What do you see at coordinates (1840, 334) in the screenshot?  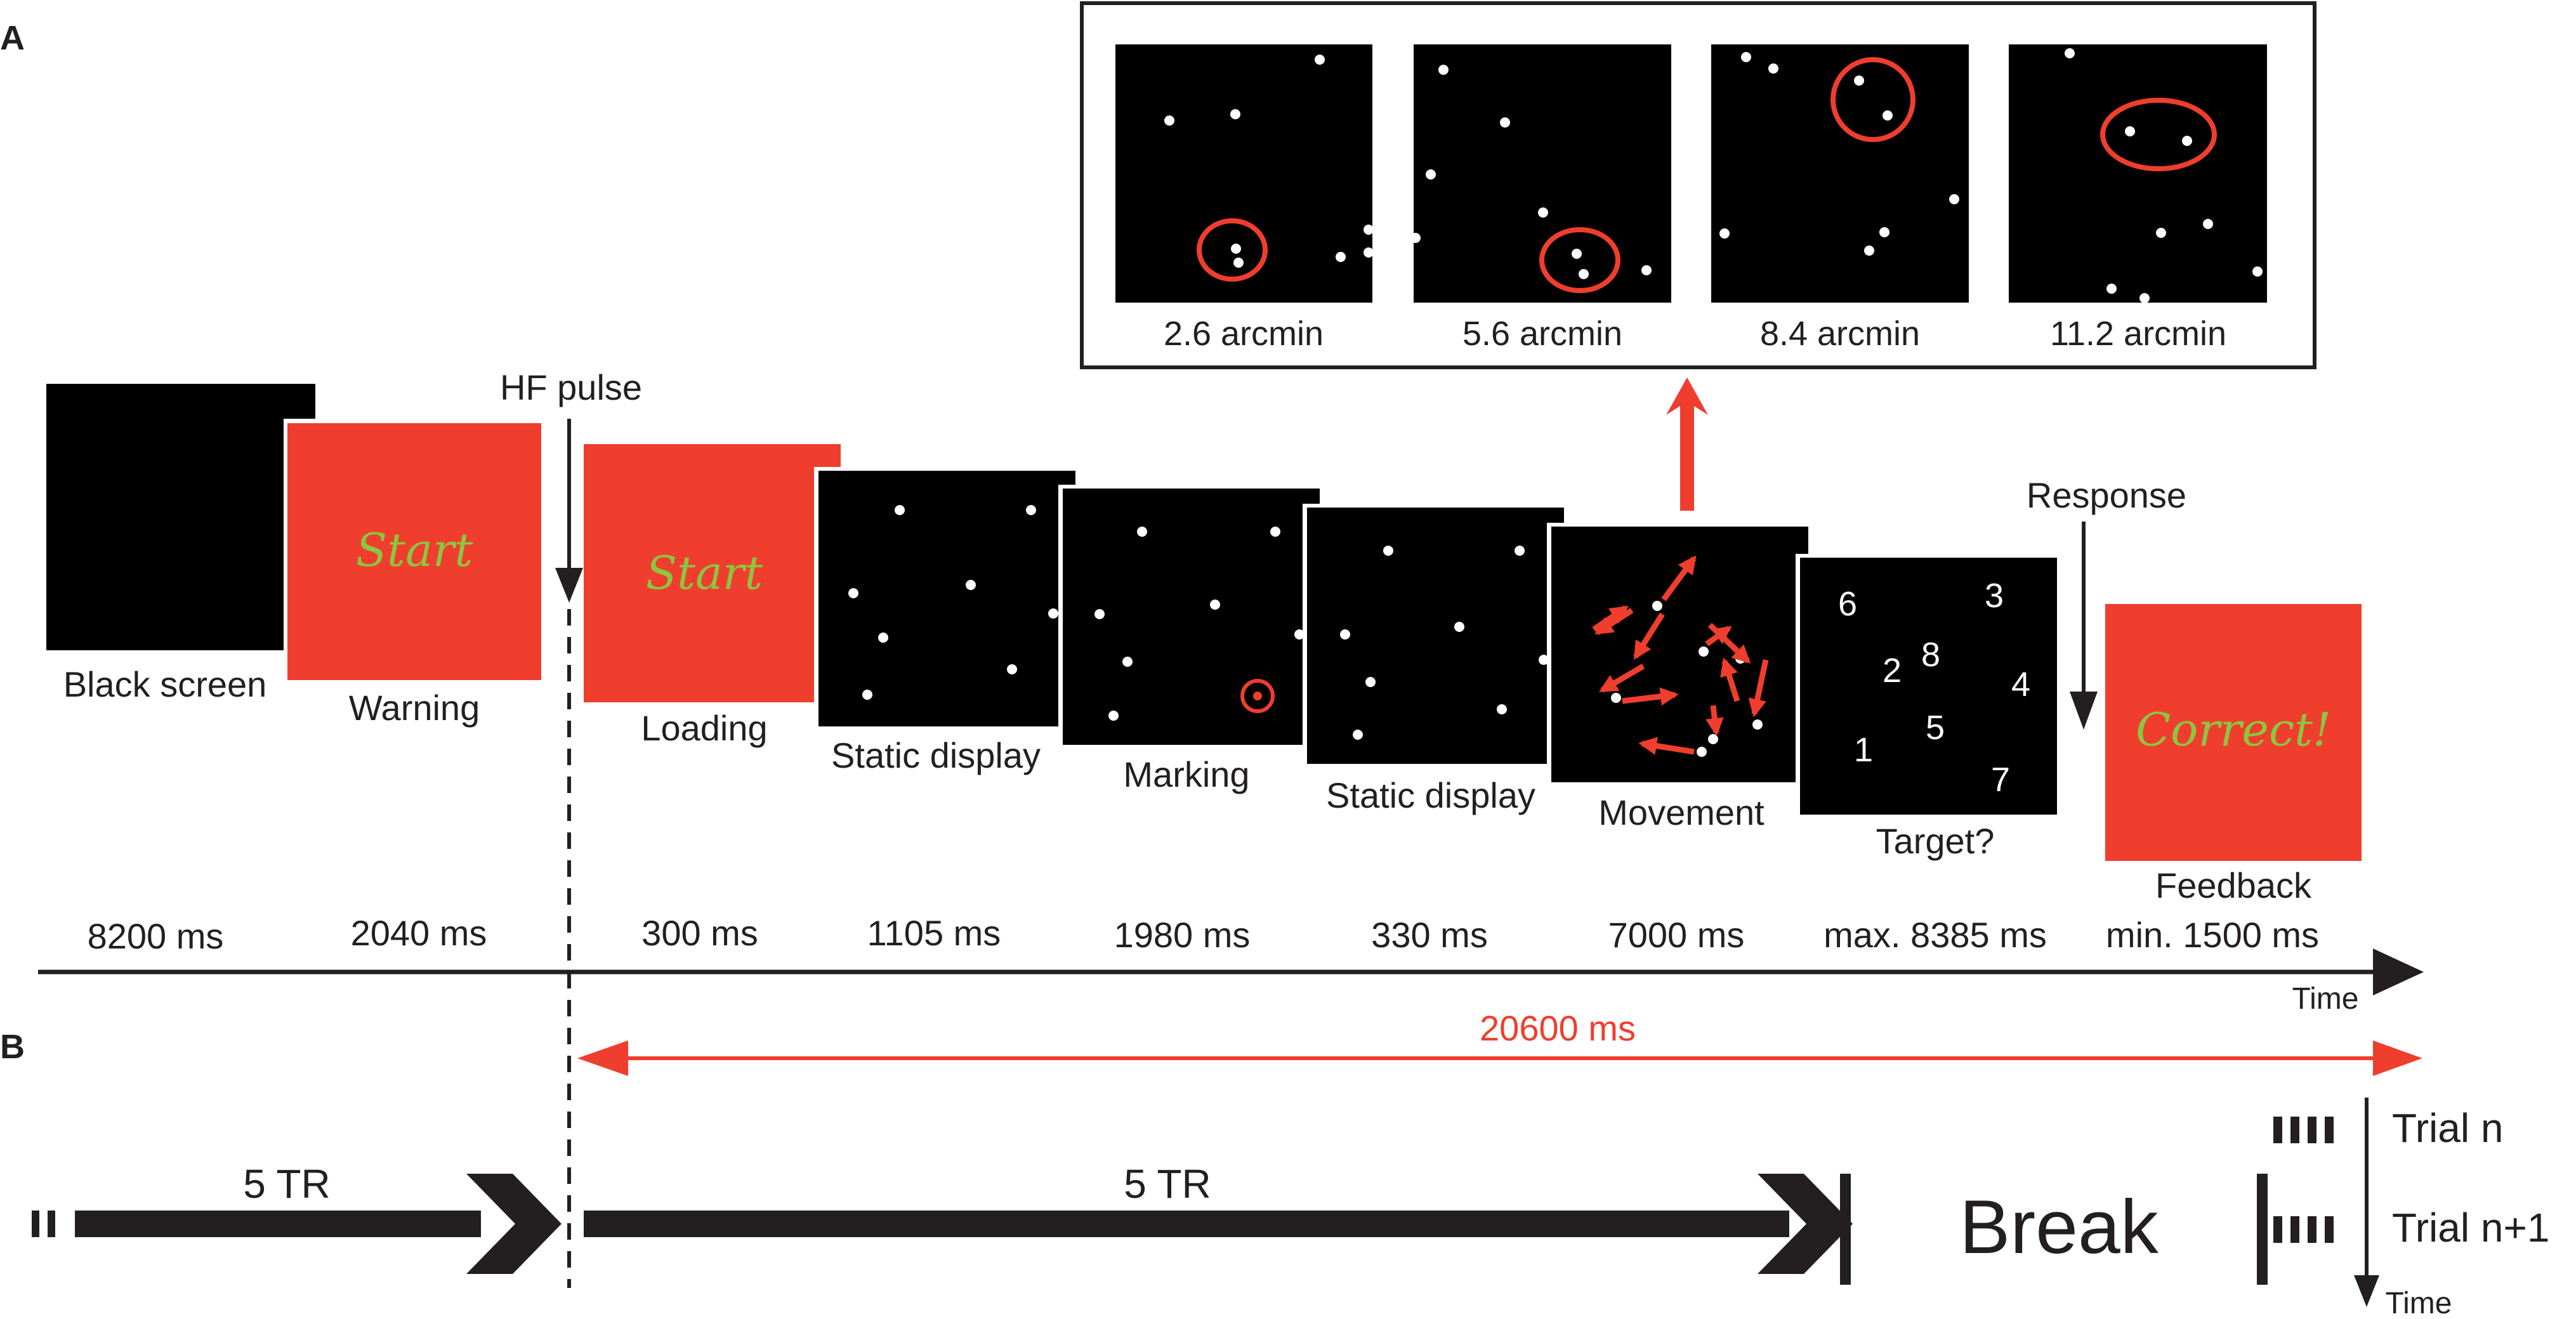 I see `inset-label-3: 8.4 arcmin` at bounding box center [1840, 334].